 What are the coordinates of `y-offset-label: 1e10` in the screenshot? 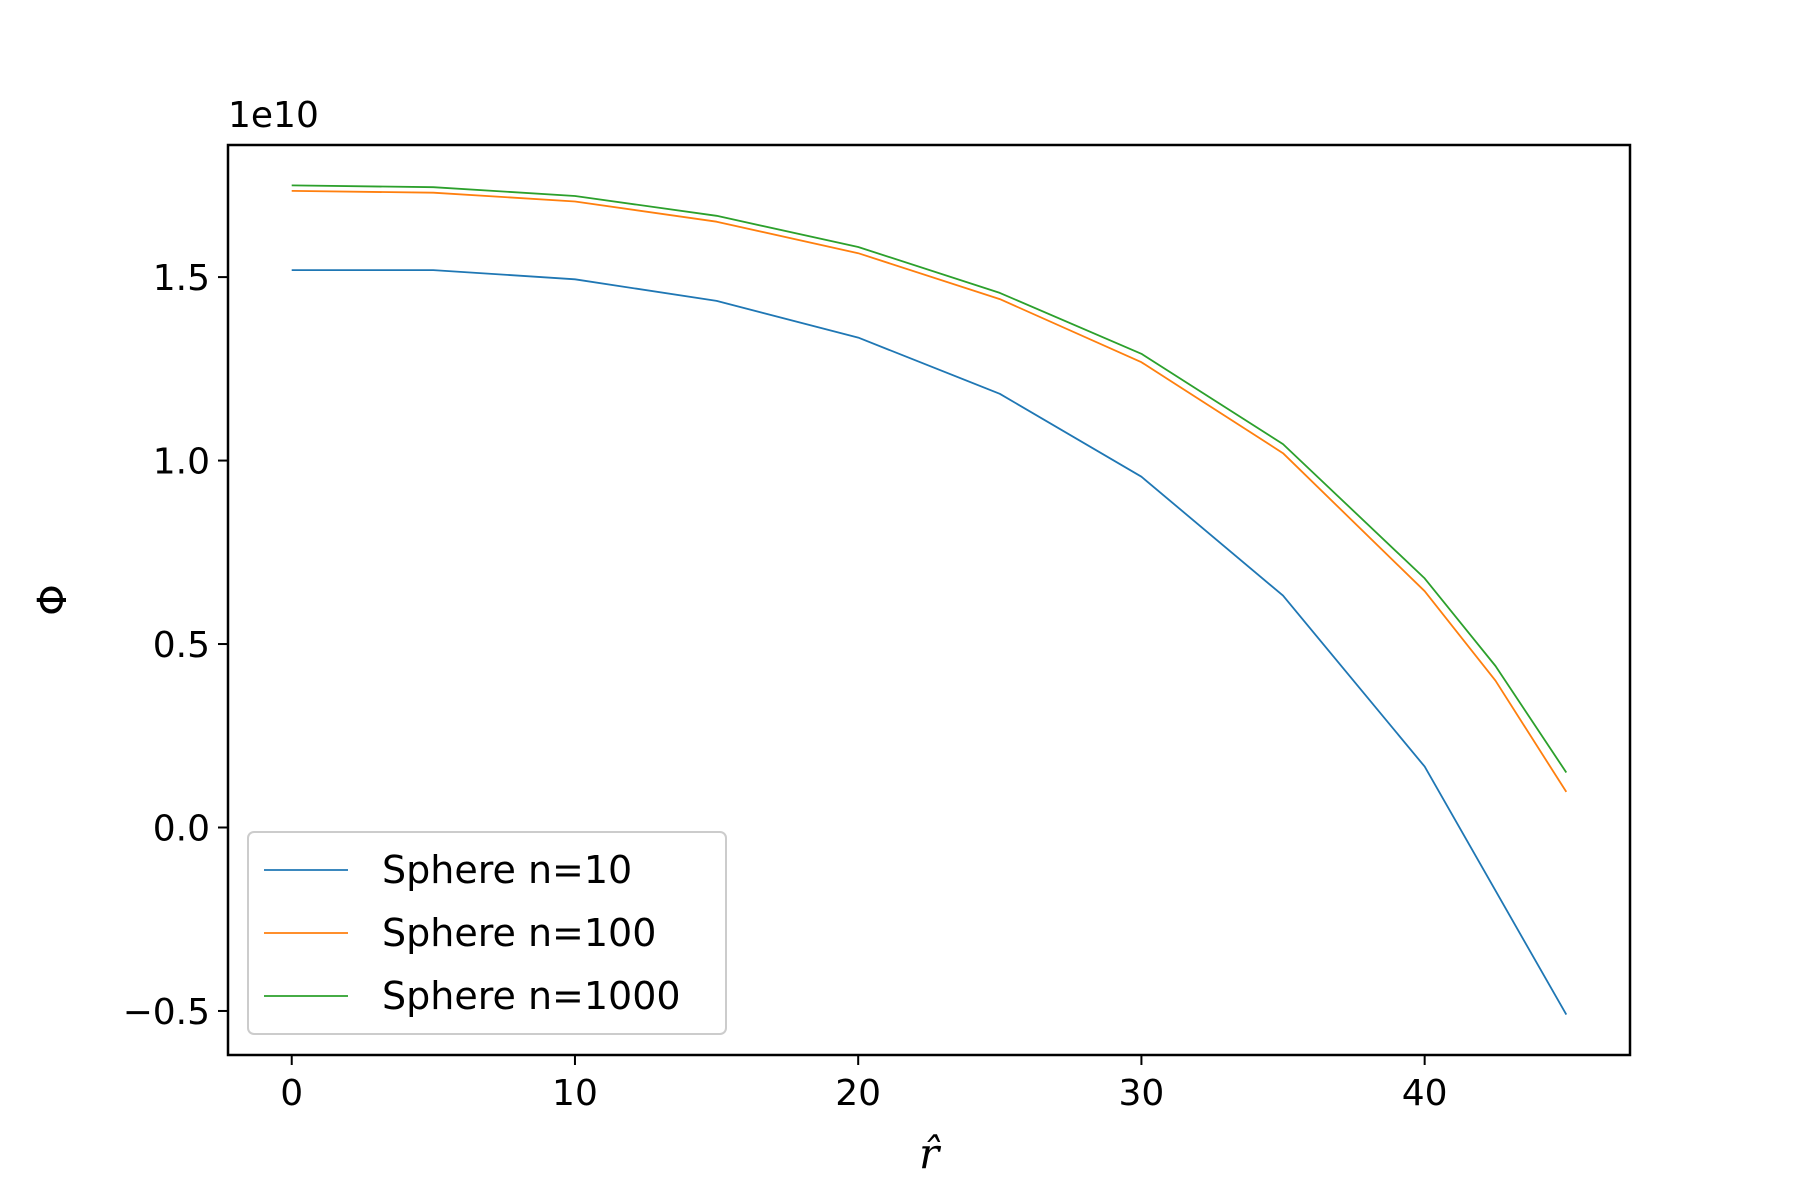 It's located at (273, 115).